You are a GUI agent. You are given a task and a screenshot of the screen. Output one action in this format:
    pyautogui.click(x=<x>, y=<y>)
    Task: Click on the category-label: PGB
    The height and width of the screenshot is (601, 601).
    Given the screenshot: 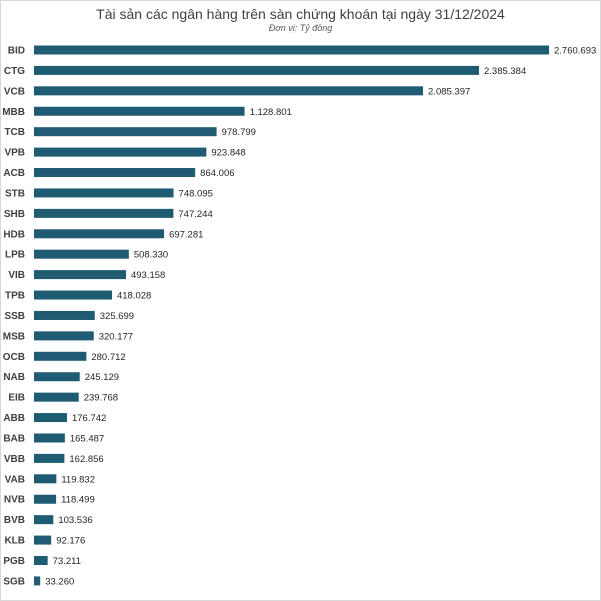 What is the action you would take?
    pyautogui.click(x=14, y=561)
    